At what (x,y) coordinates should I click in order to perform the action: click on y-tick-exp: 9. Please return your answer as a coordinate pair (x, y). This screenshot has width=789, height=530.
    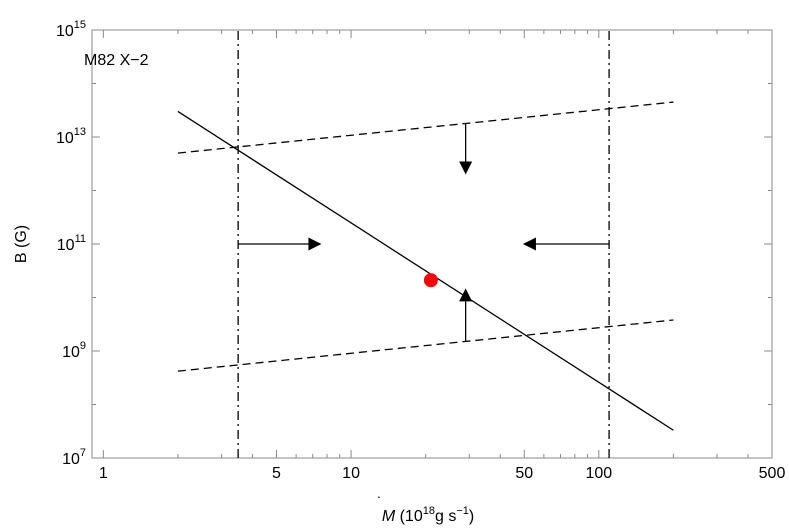
    Looking at the image, I should click on (83, 346).